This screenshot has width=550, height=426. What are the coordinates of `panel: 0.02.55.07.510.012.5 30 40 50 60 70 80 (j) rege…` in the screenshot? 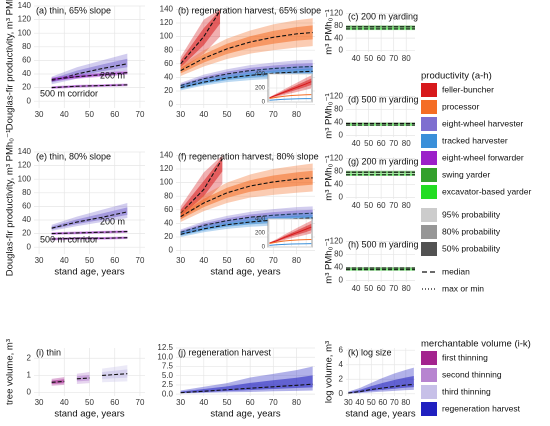 It's located at (236, 381).